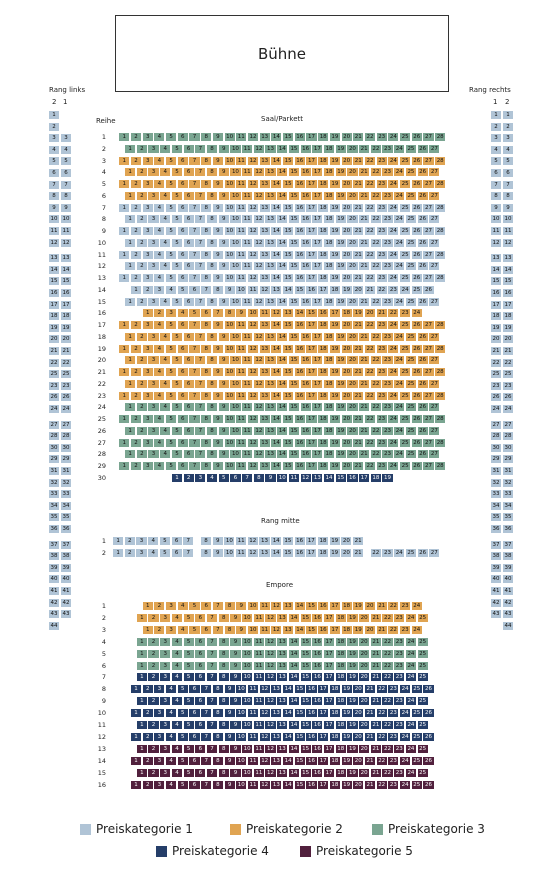  Describe the element at coordinates (496, 351) in the screenshot. I see `rang-rechts-seat: 21` at that location.